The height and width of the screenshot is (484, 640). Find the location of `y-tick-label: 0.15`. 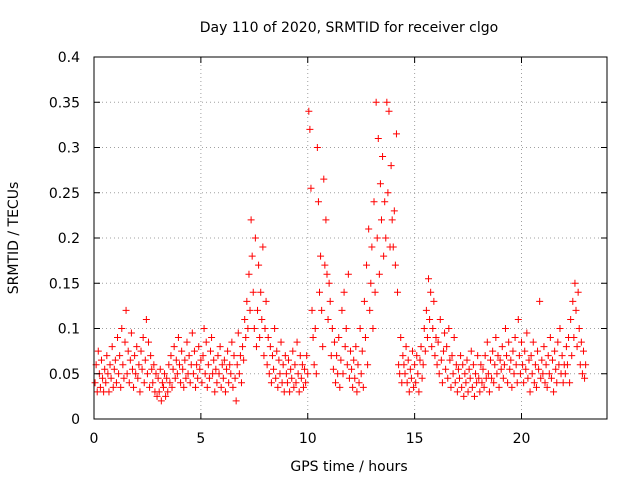

y-tick-label: 0.15 is located at coordinates (64, 284).